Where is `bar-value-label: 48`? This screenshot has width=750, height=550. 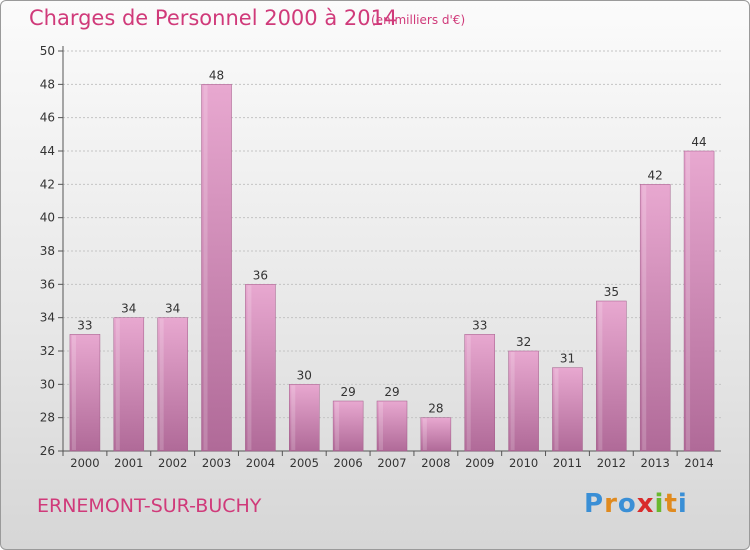 bar-value-label: 48 is located at coordinates (216, 75).